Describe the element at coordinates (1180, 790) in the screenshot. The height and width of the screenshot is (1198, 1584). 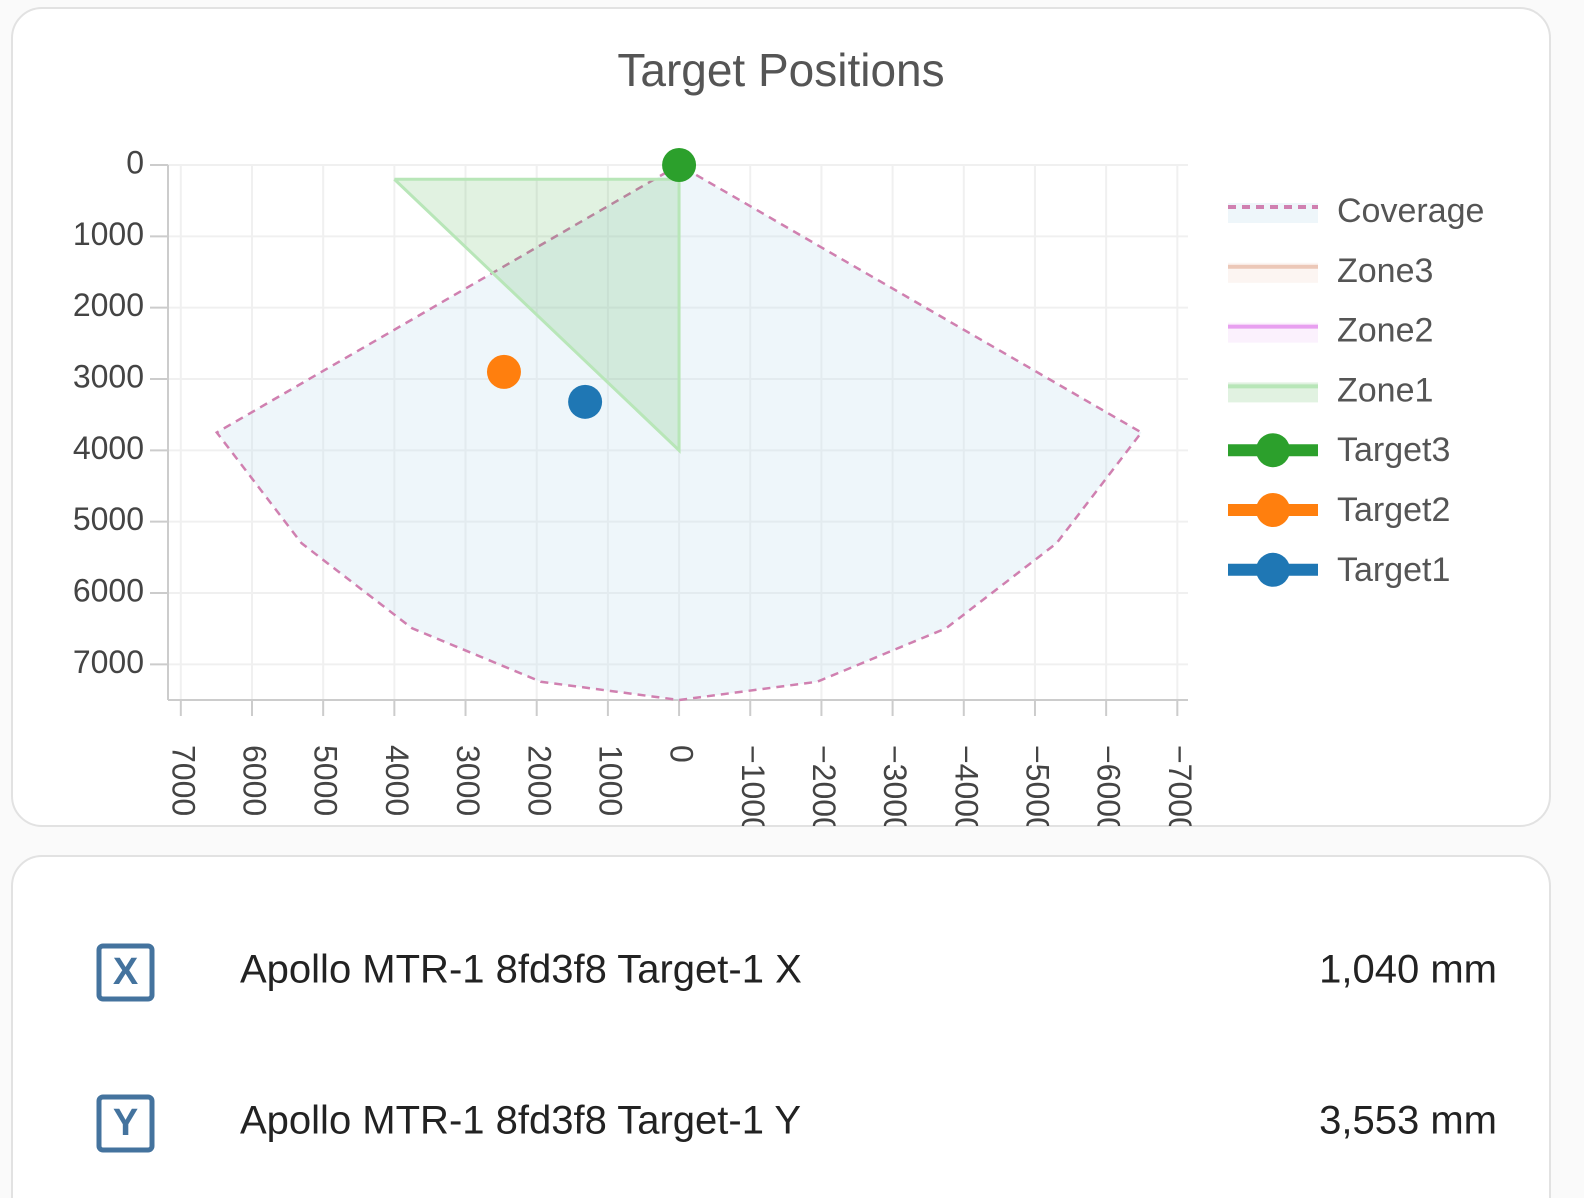
I see `x-tick-label: −7000` at that location.